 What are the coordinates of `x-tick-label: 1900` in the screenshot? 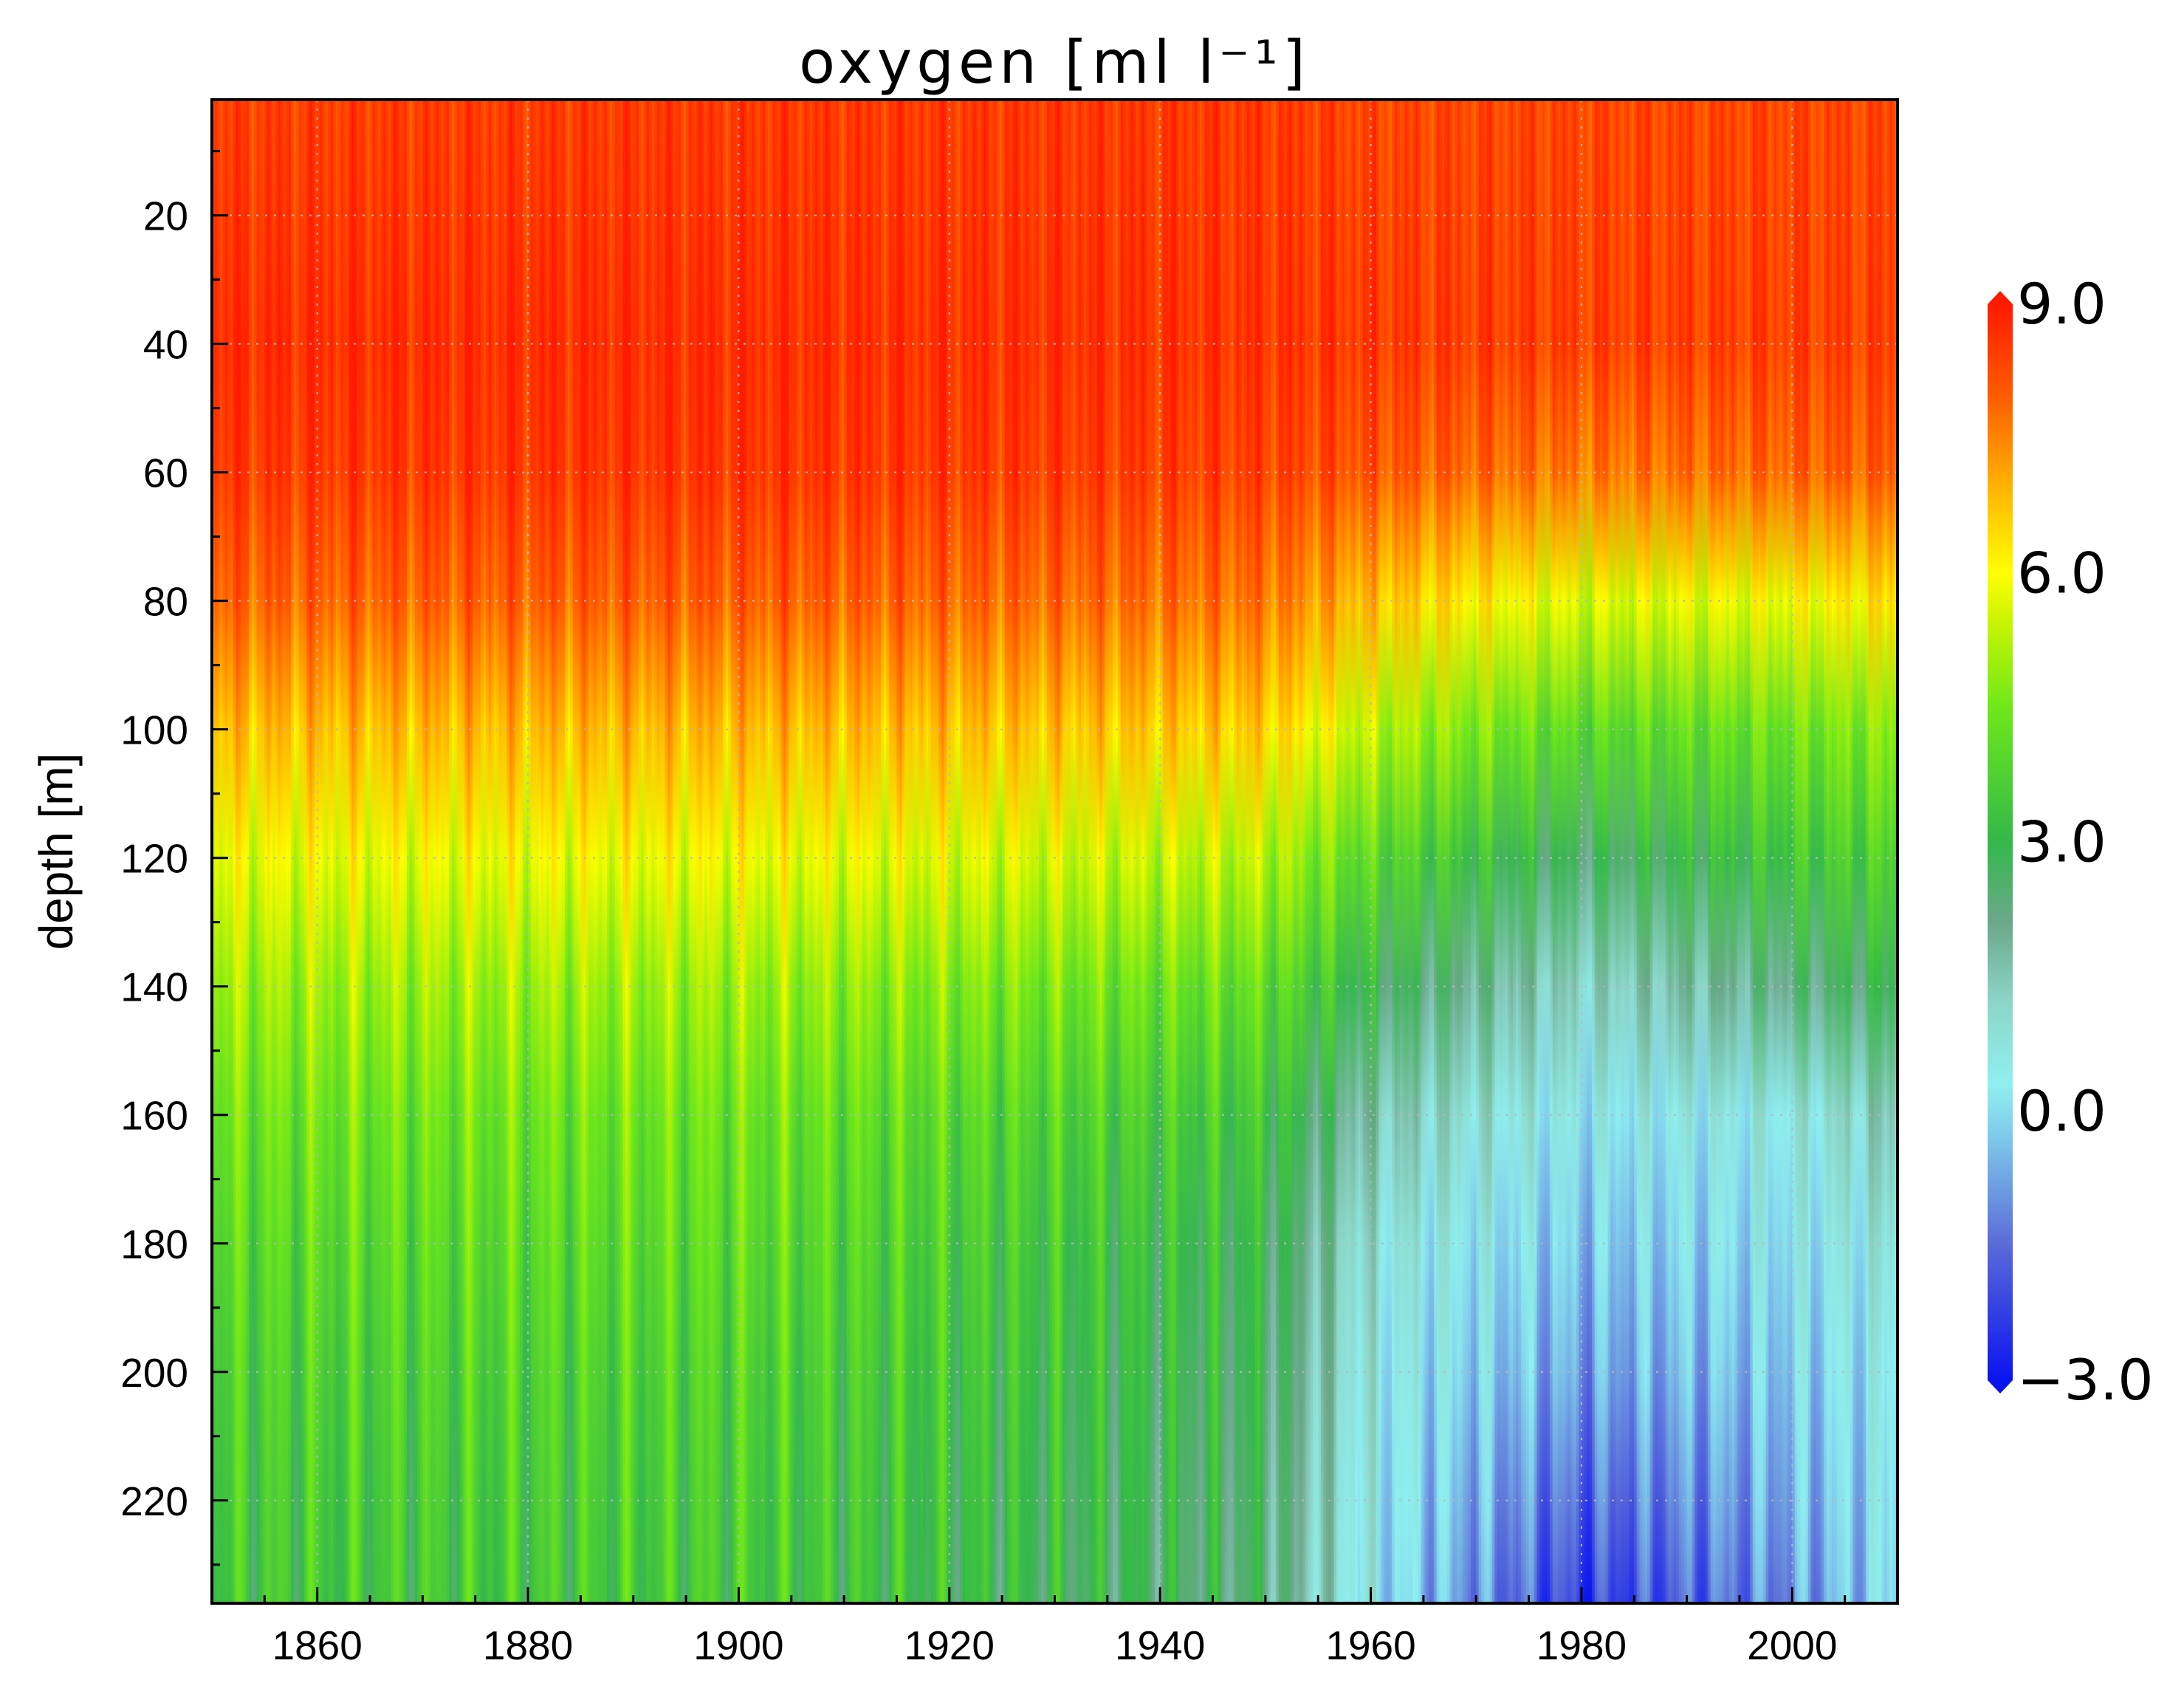 It's located at (738, 1645).